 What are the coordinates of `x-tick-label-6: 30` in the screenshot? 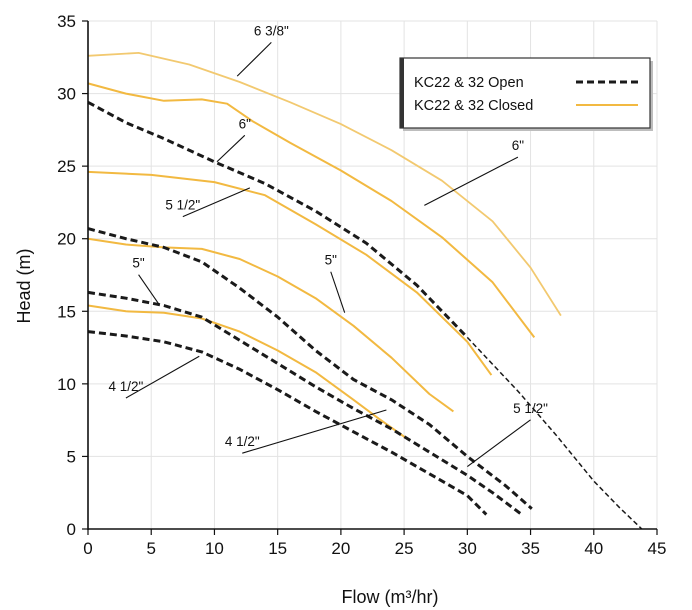 It's located at (467, 548).